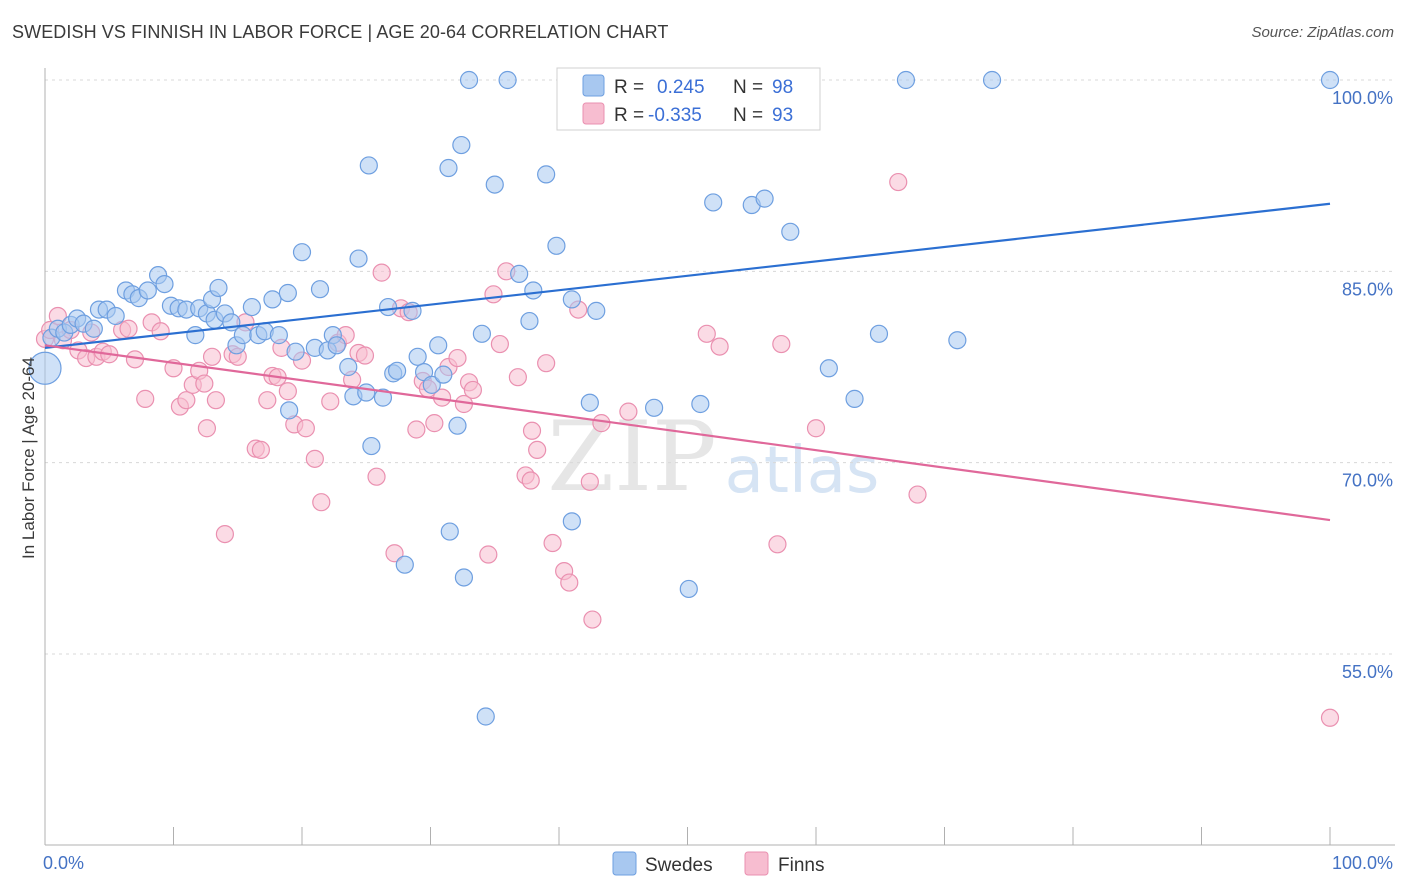 This screenshot has width=1406, height=892. I want to click on x-tick-label-max: 100.0%, so click(1362, 863).